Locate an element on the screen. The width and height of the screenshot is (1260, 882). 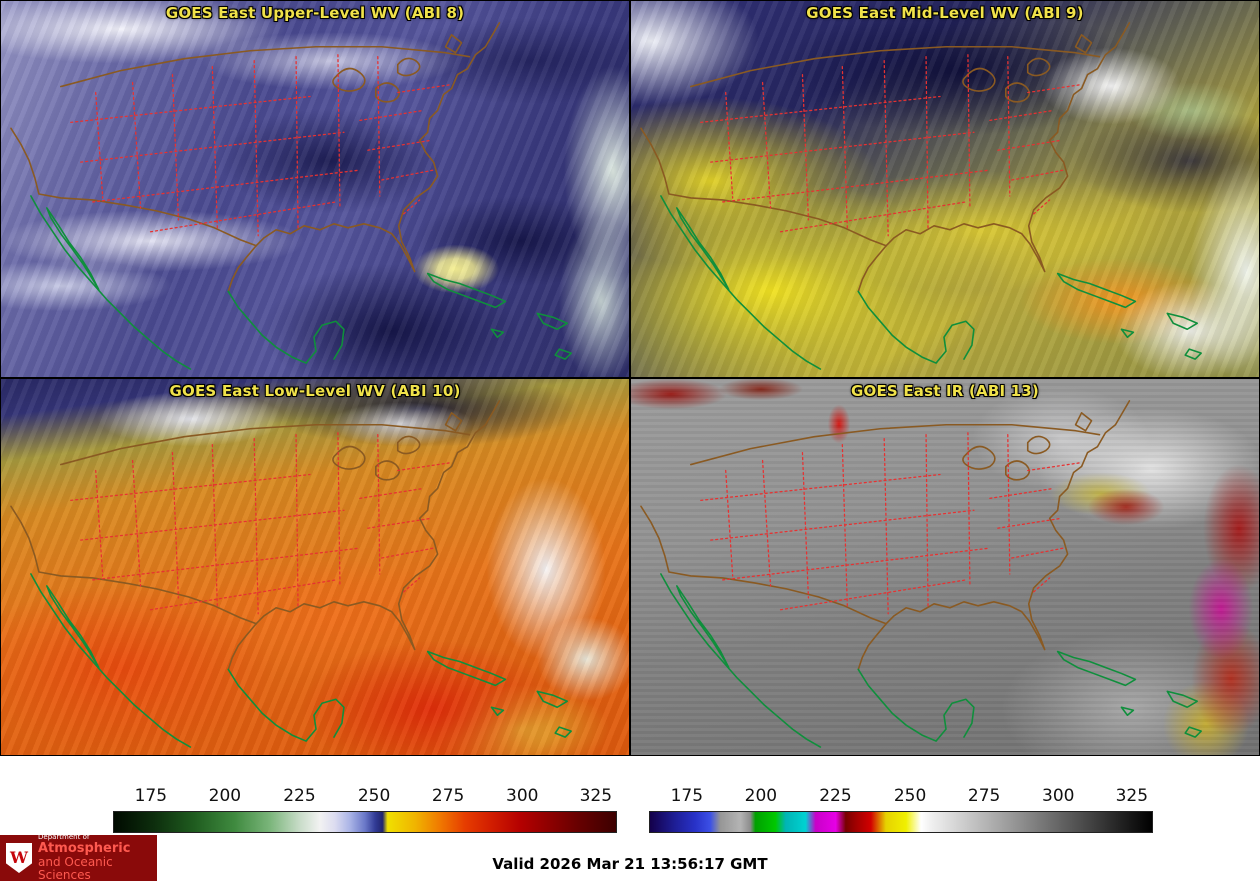
colorbar-wv-ticks: 175 200 225 250 275 300 325 is located at coordinates (365, 794).